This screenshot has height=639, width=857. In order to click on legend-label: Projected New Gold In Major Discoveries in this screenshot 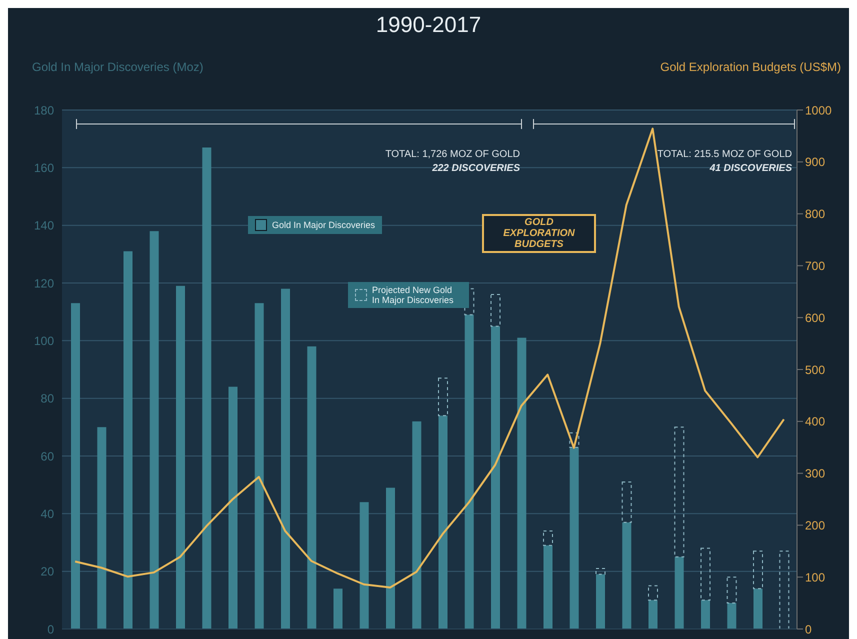, I will do `click(413, 295)`.